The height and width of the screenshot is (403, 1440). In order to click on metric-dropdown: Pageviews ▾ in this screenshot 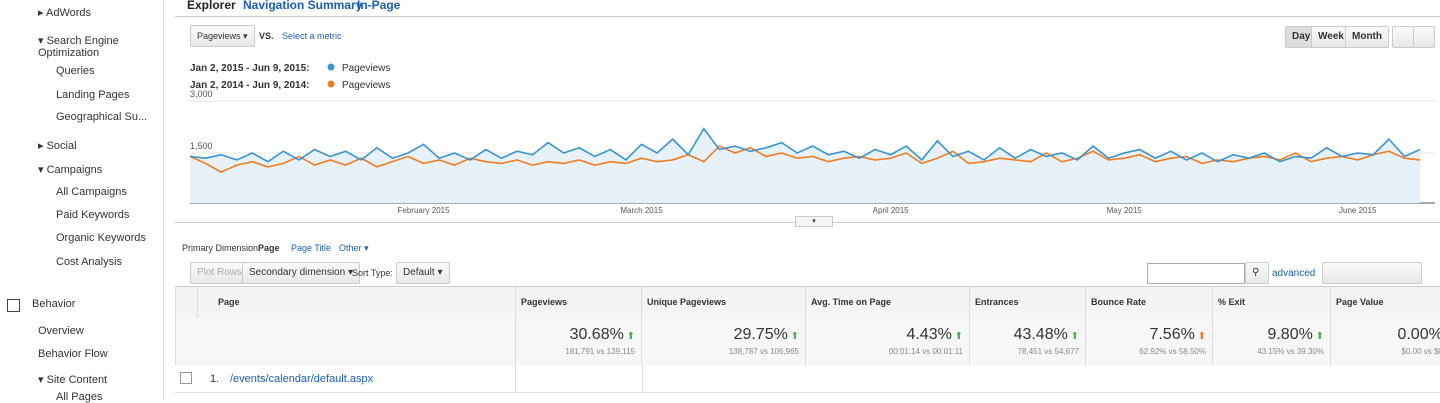, I will do `click(222, 36)`.